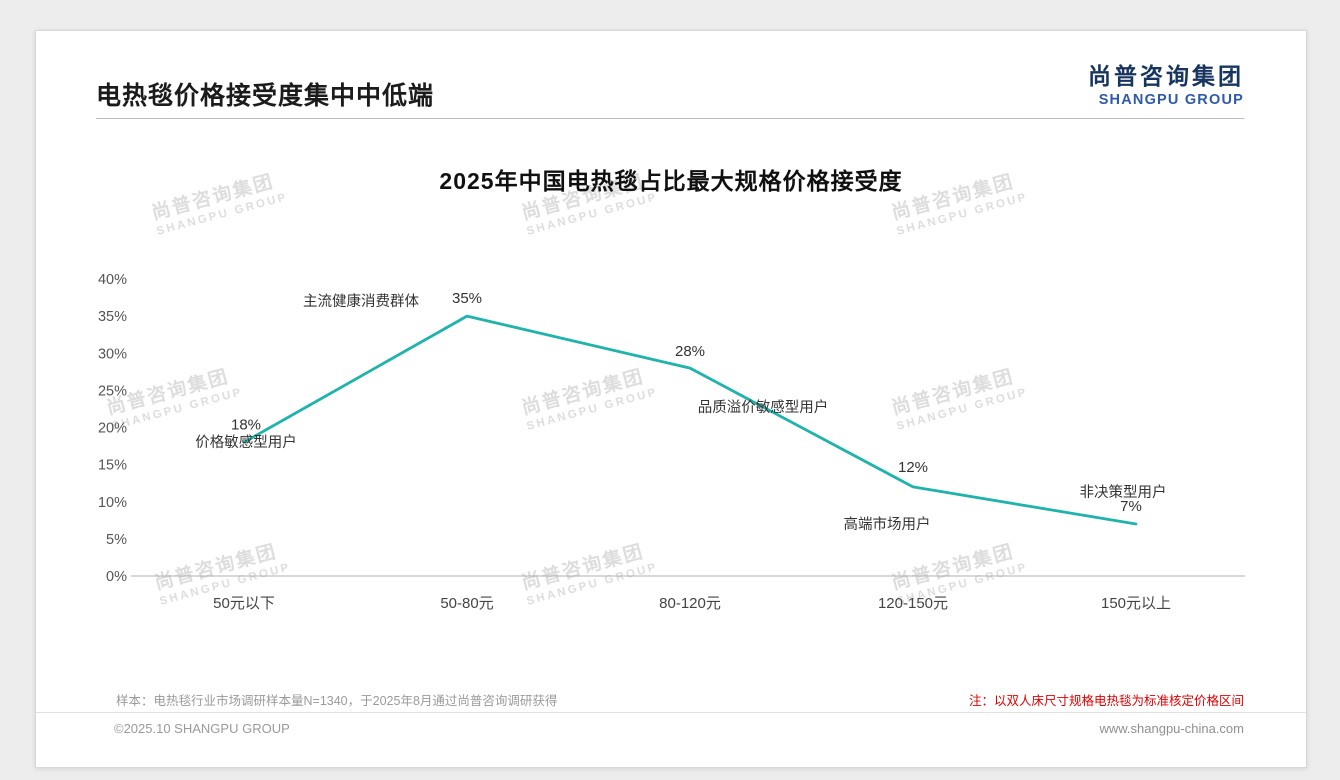  What do you see at coordinates (112, 429) in the screenshot?
I see `y-axis-label: 20%` at bounding box center [112, 429].